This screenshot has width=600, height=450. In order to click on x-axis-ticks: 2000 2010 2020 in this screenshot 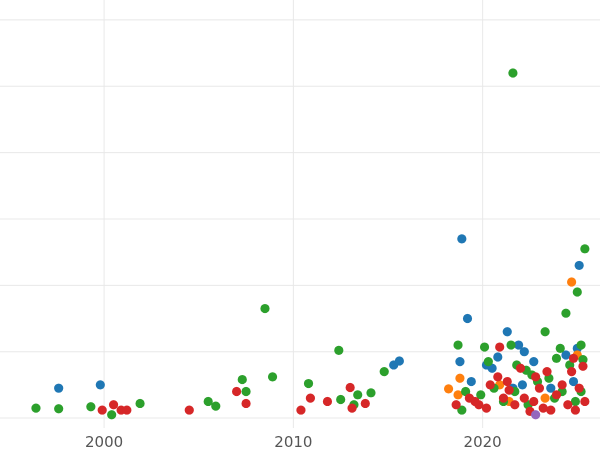, I will do `click(293, 441)`.